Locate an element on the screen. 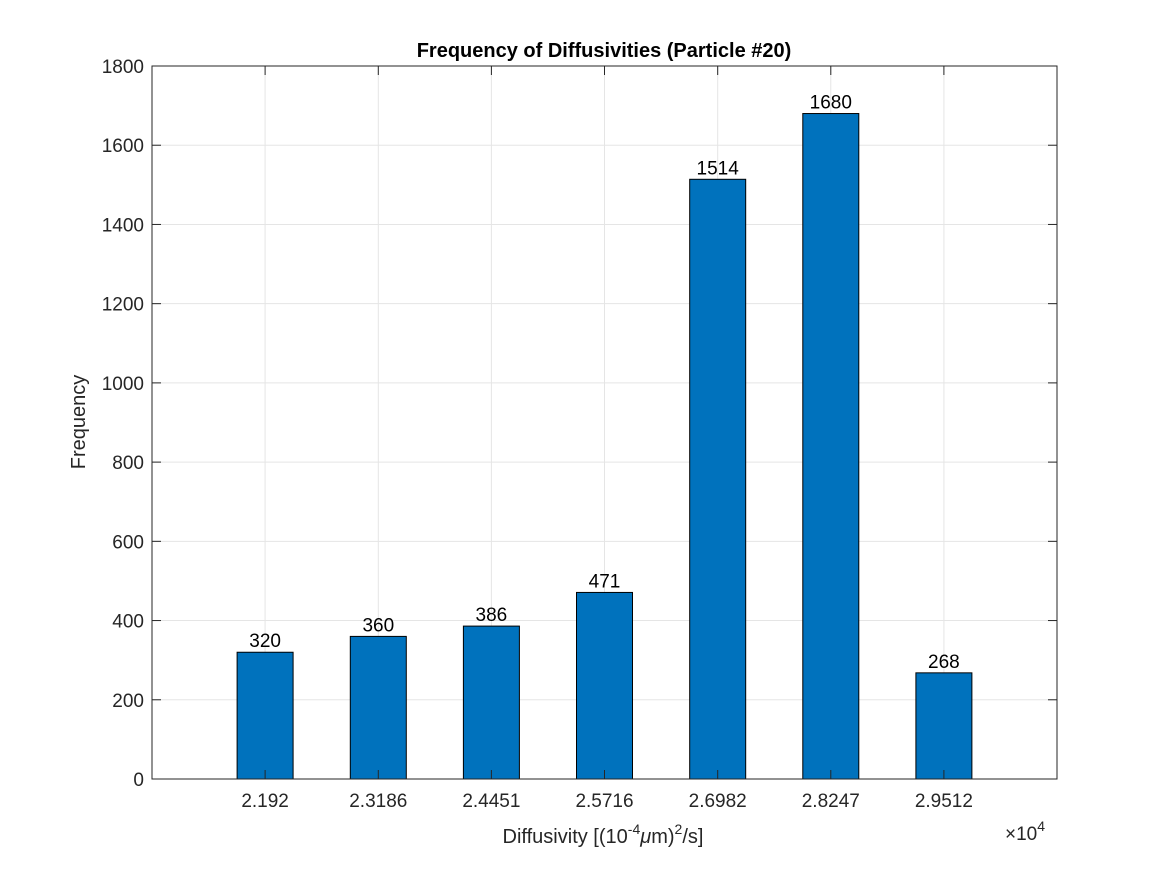  data-label: 471 is located at coordinates (605, 581).